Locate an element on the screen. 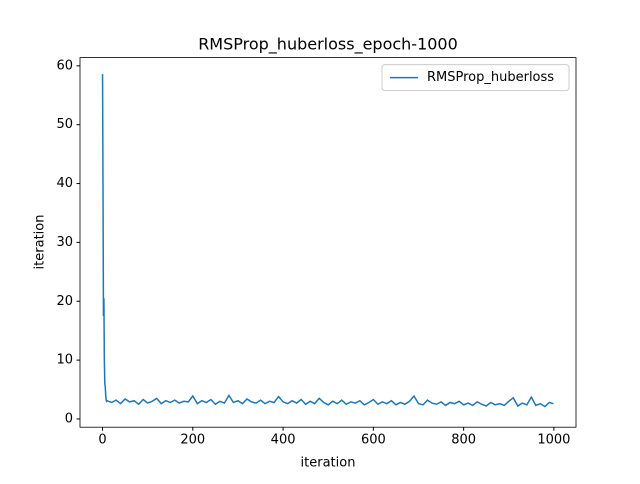 This screenshot has width=640, height=484. y-tick-label: 40 is located at coordinates (64, 183).